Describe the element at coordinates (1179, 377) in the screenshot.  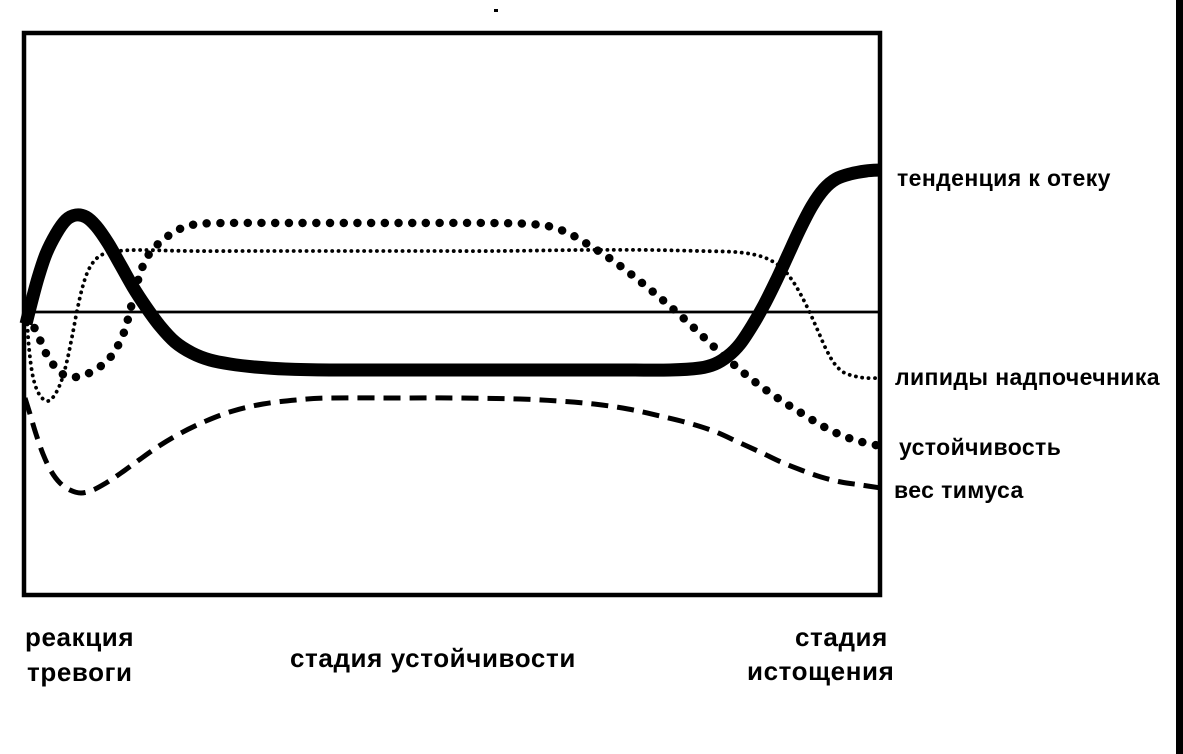
I see `scan-edge-strip` at that location.